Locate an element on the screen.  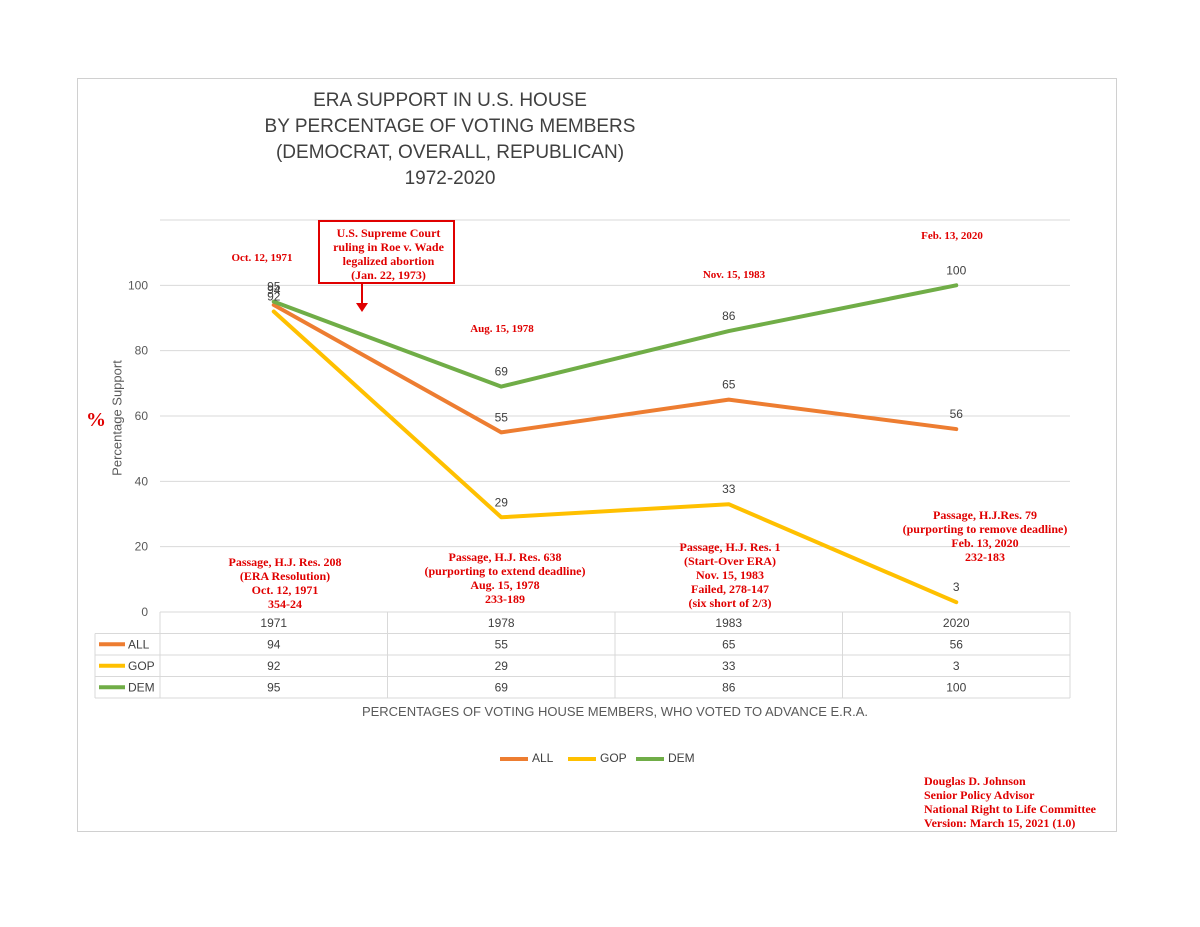
data-label-gop-1978: 29 is located at coordinates (502, 502).